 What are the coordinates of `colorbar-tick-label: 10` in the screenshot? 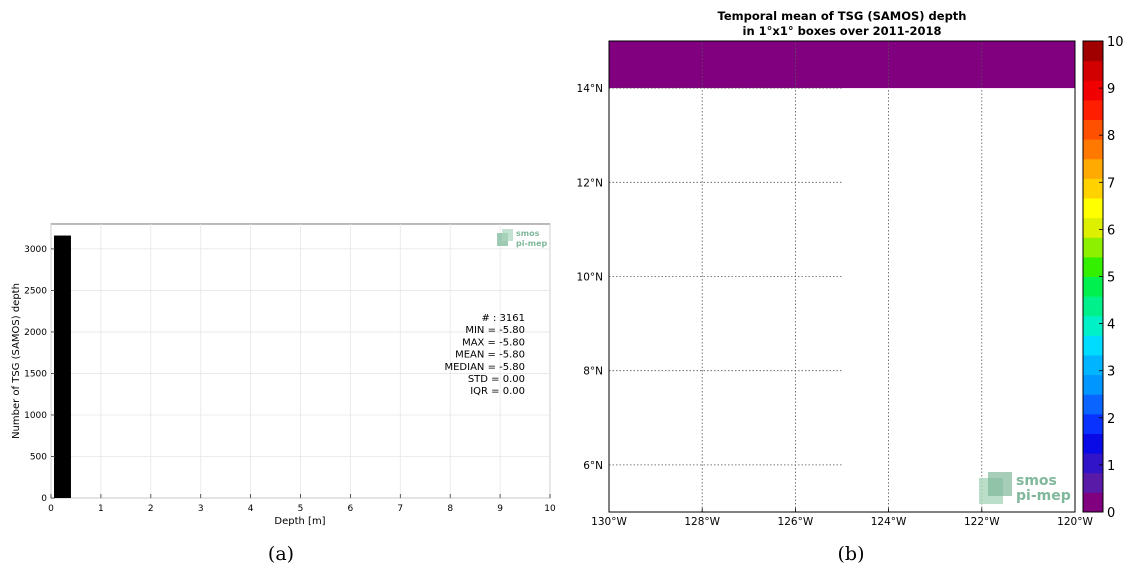 It's located at (1115, 42).